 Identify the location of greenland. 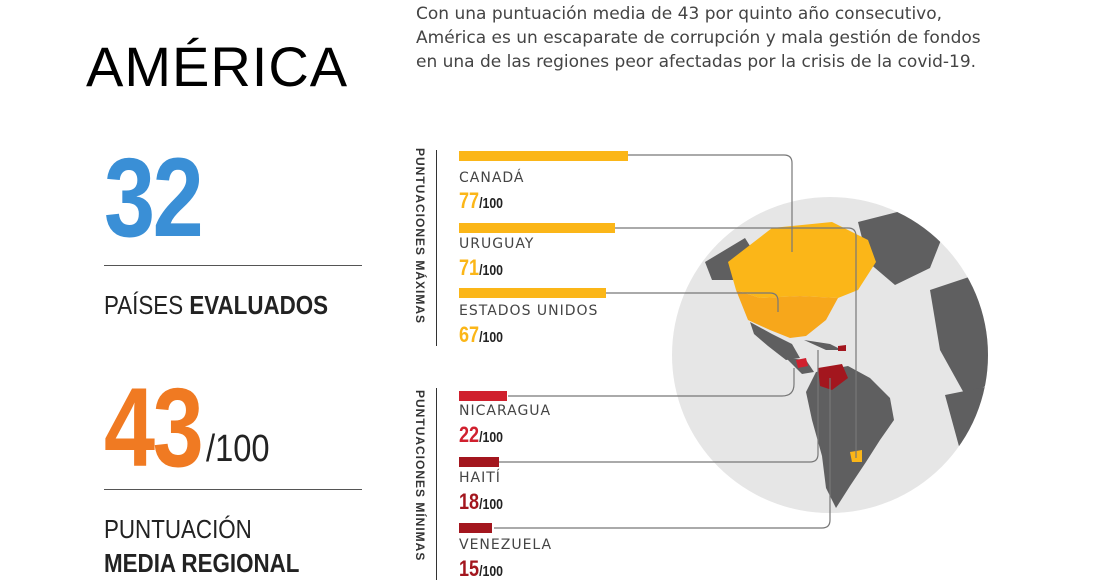
(901, 247).